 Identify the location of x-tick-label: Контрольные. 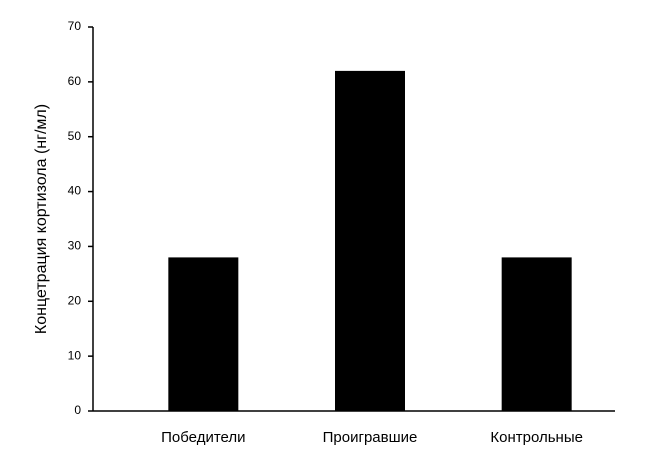
(536, 437).